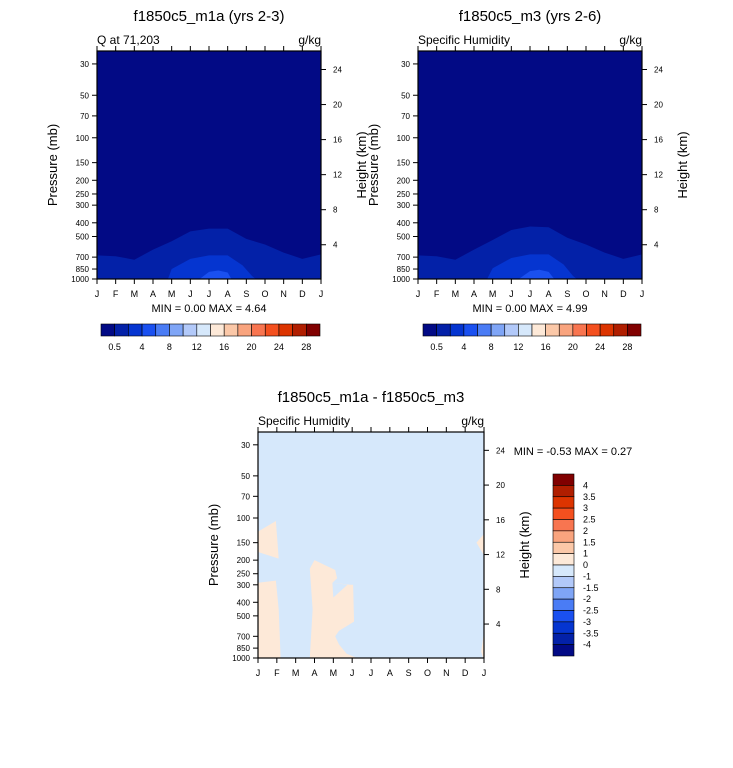 The height and width of the screenshot is (768, 733). Describe the element at coordinates (279, 347) in the screenshot. I see `colorbar-label: 24` at that location.